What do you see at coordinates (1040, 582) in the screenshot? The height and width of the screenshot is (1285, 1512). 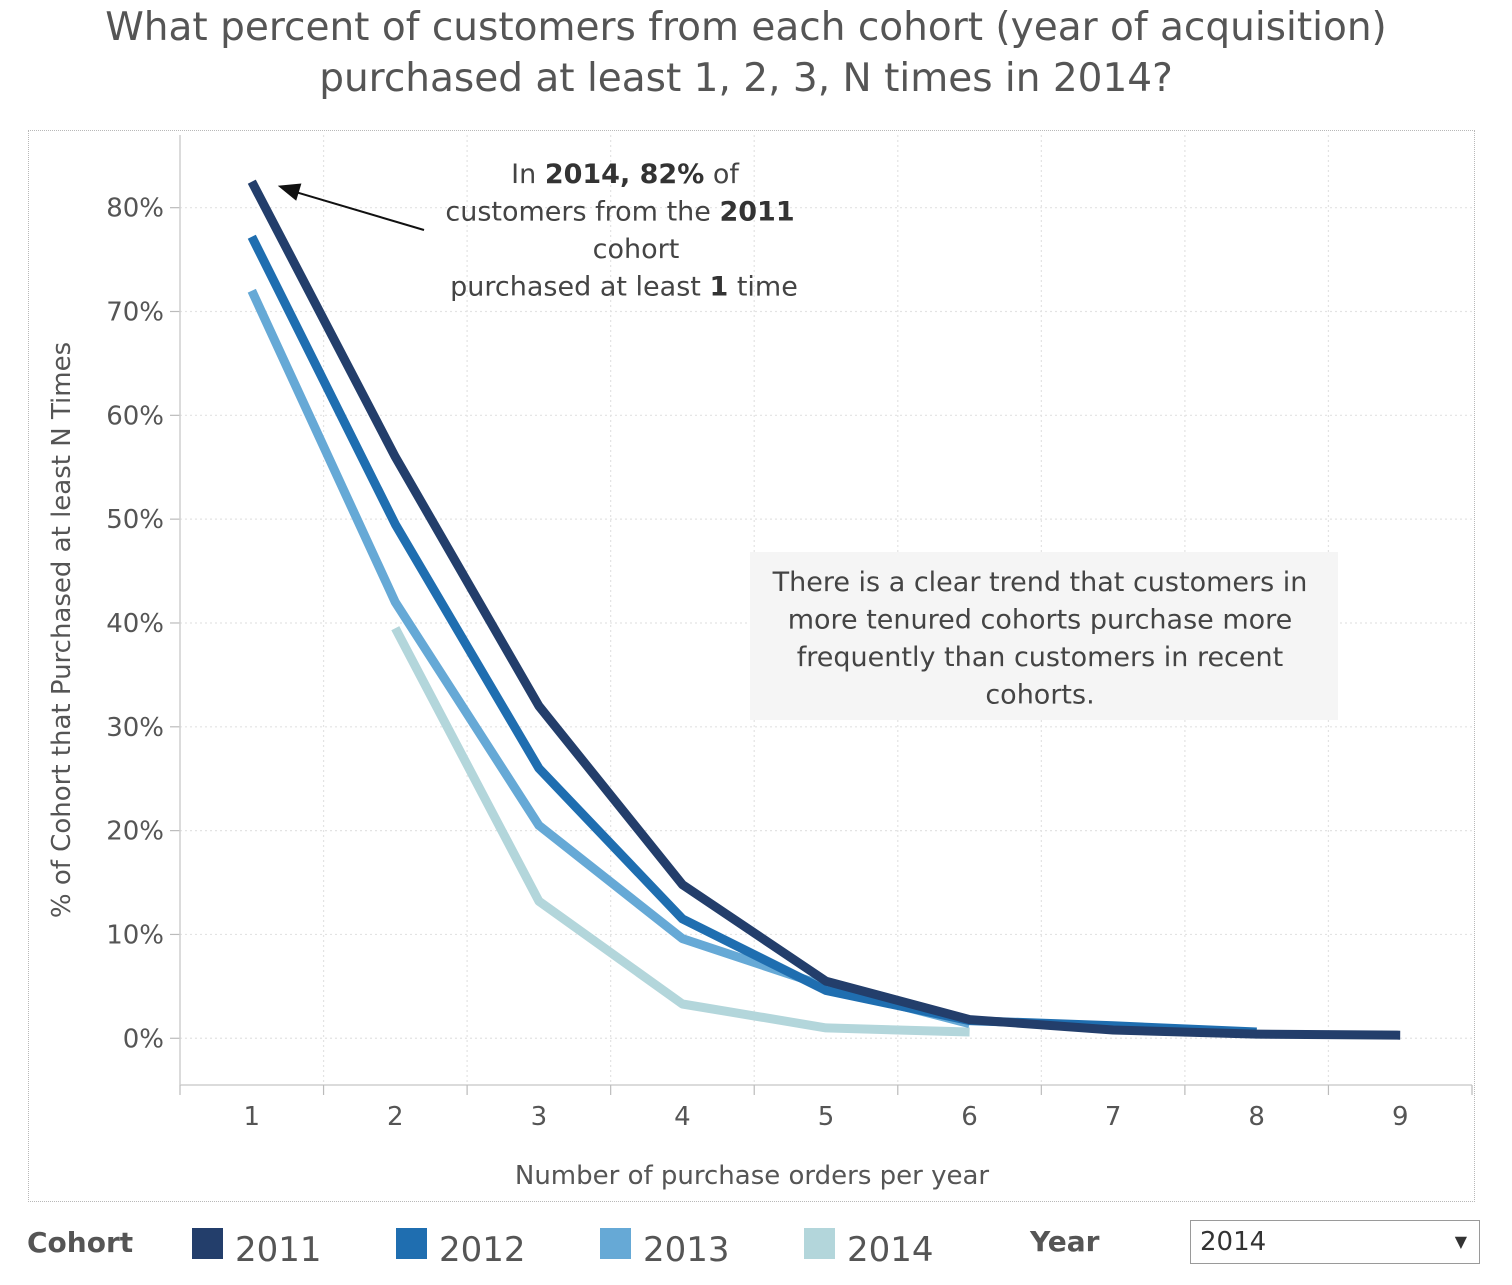 I see `note-text-line: There is a clear trend that customers in` at bounding box center [1040, 582].